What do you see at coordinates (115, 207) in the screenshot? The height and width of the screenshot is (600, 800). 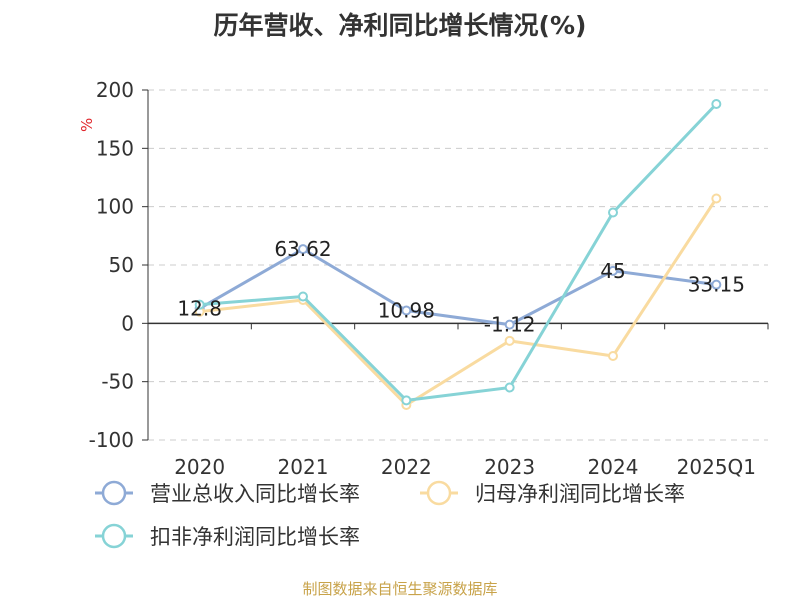 I see `y-tick-label: 100` at bounding box center [115, 207].